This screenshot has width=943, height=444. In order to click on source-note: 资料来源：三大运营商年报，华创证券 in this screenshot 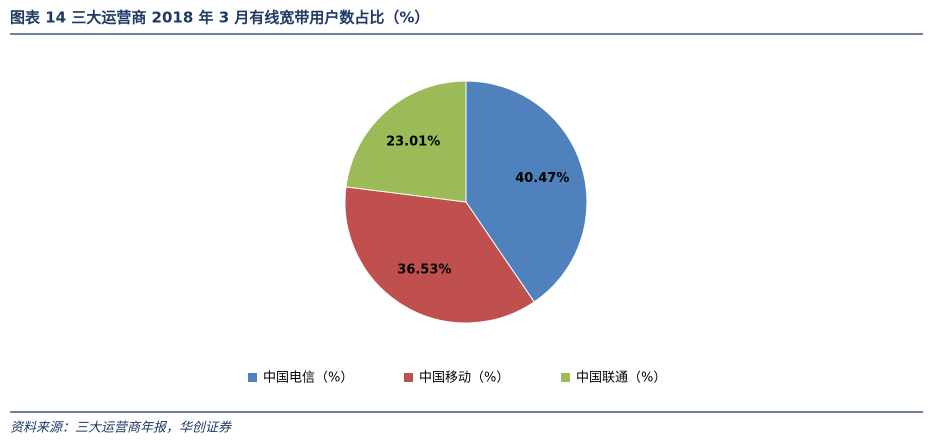, I will do `click(121, 428)`.